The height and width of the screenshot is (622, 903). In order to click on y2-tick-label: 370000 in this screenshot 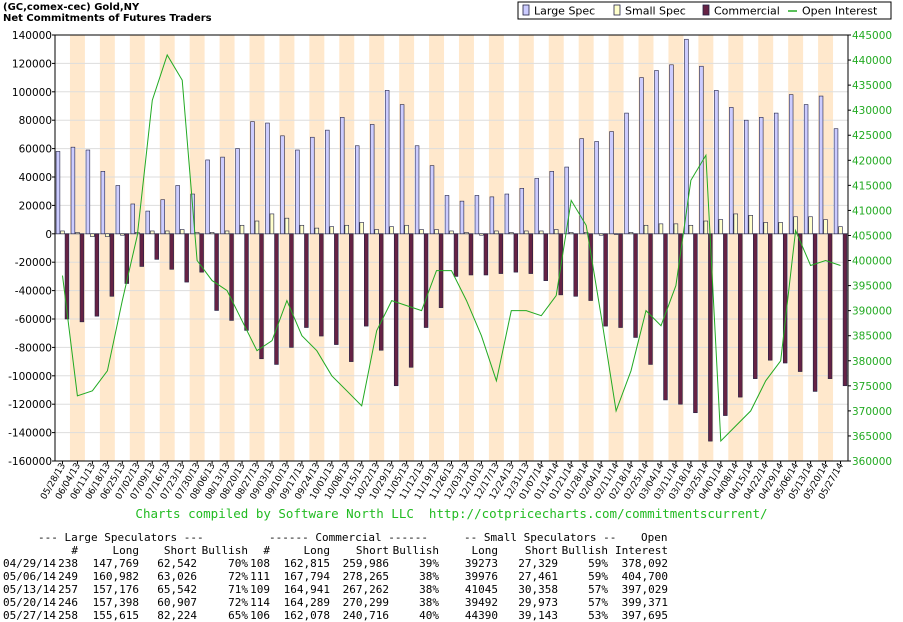, I will do `click(872, 412)`.